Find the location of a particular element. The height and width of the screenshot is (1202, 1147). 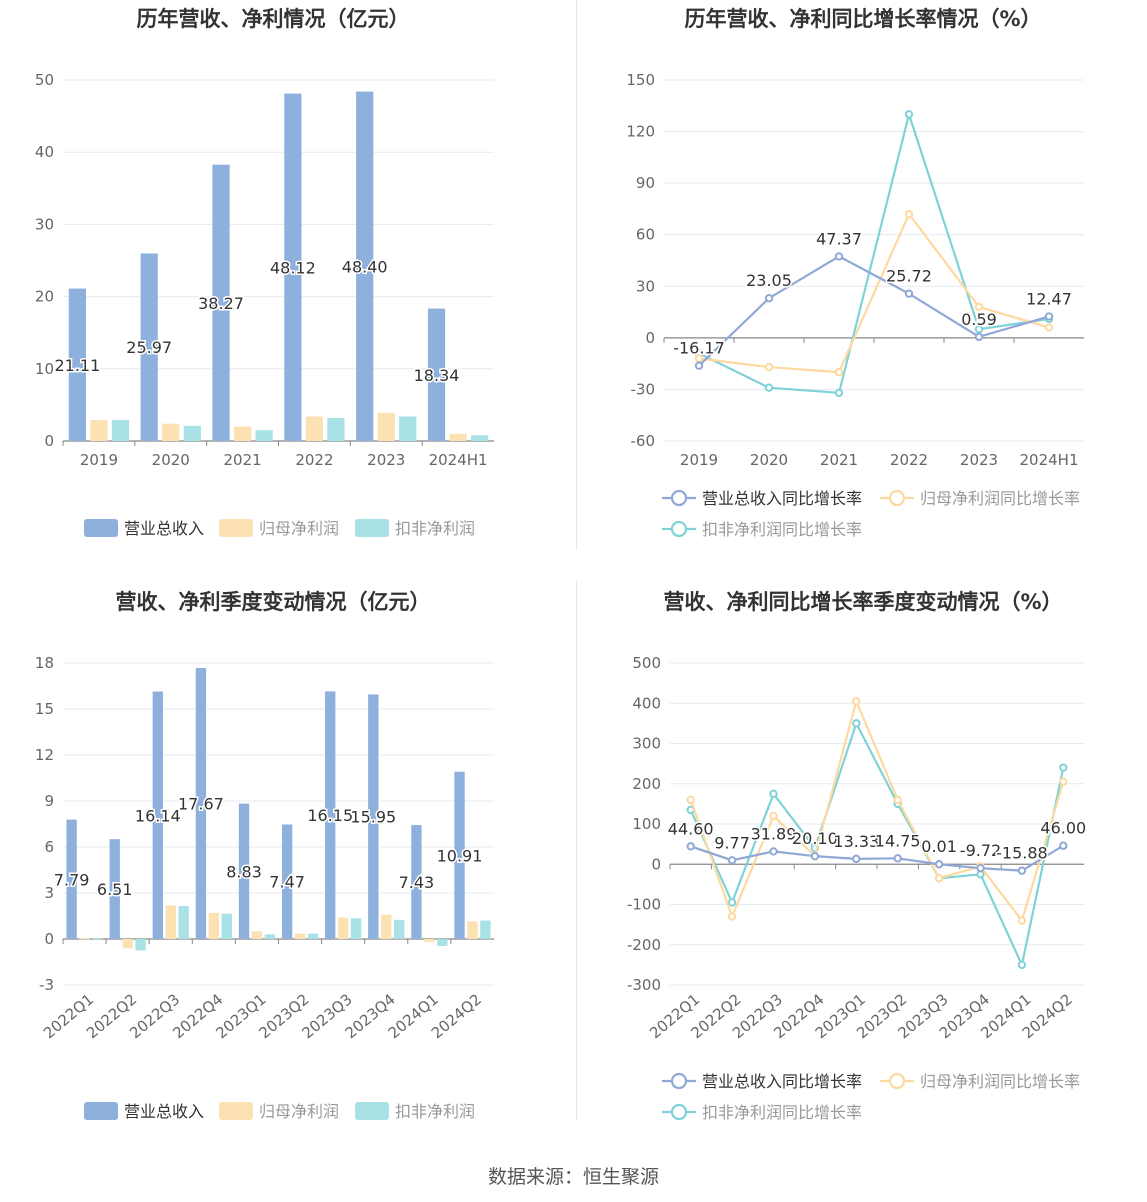

data-label: 25.97 is located at coordinates (149, 347).